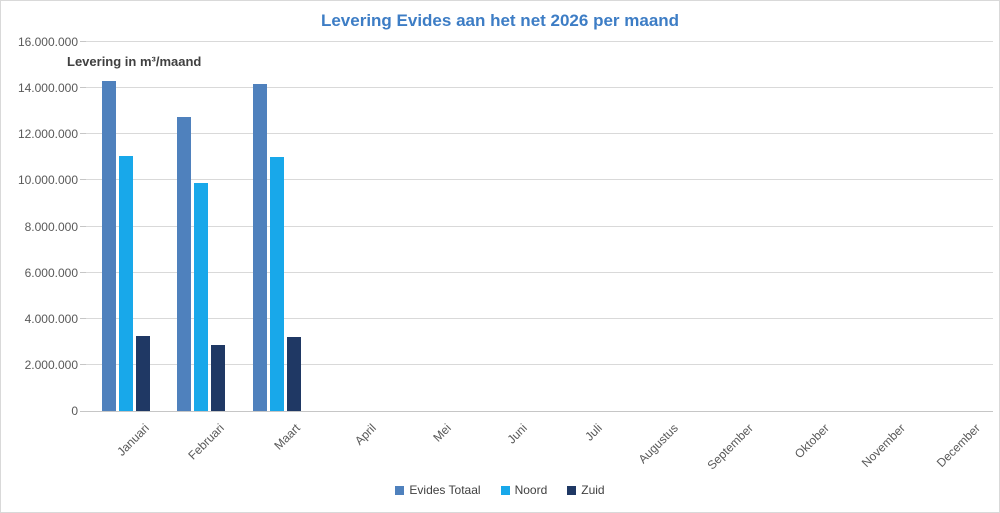  I want to click on x-tick-label-januari: Januari, so click(132, 440).